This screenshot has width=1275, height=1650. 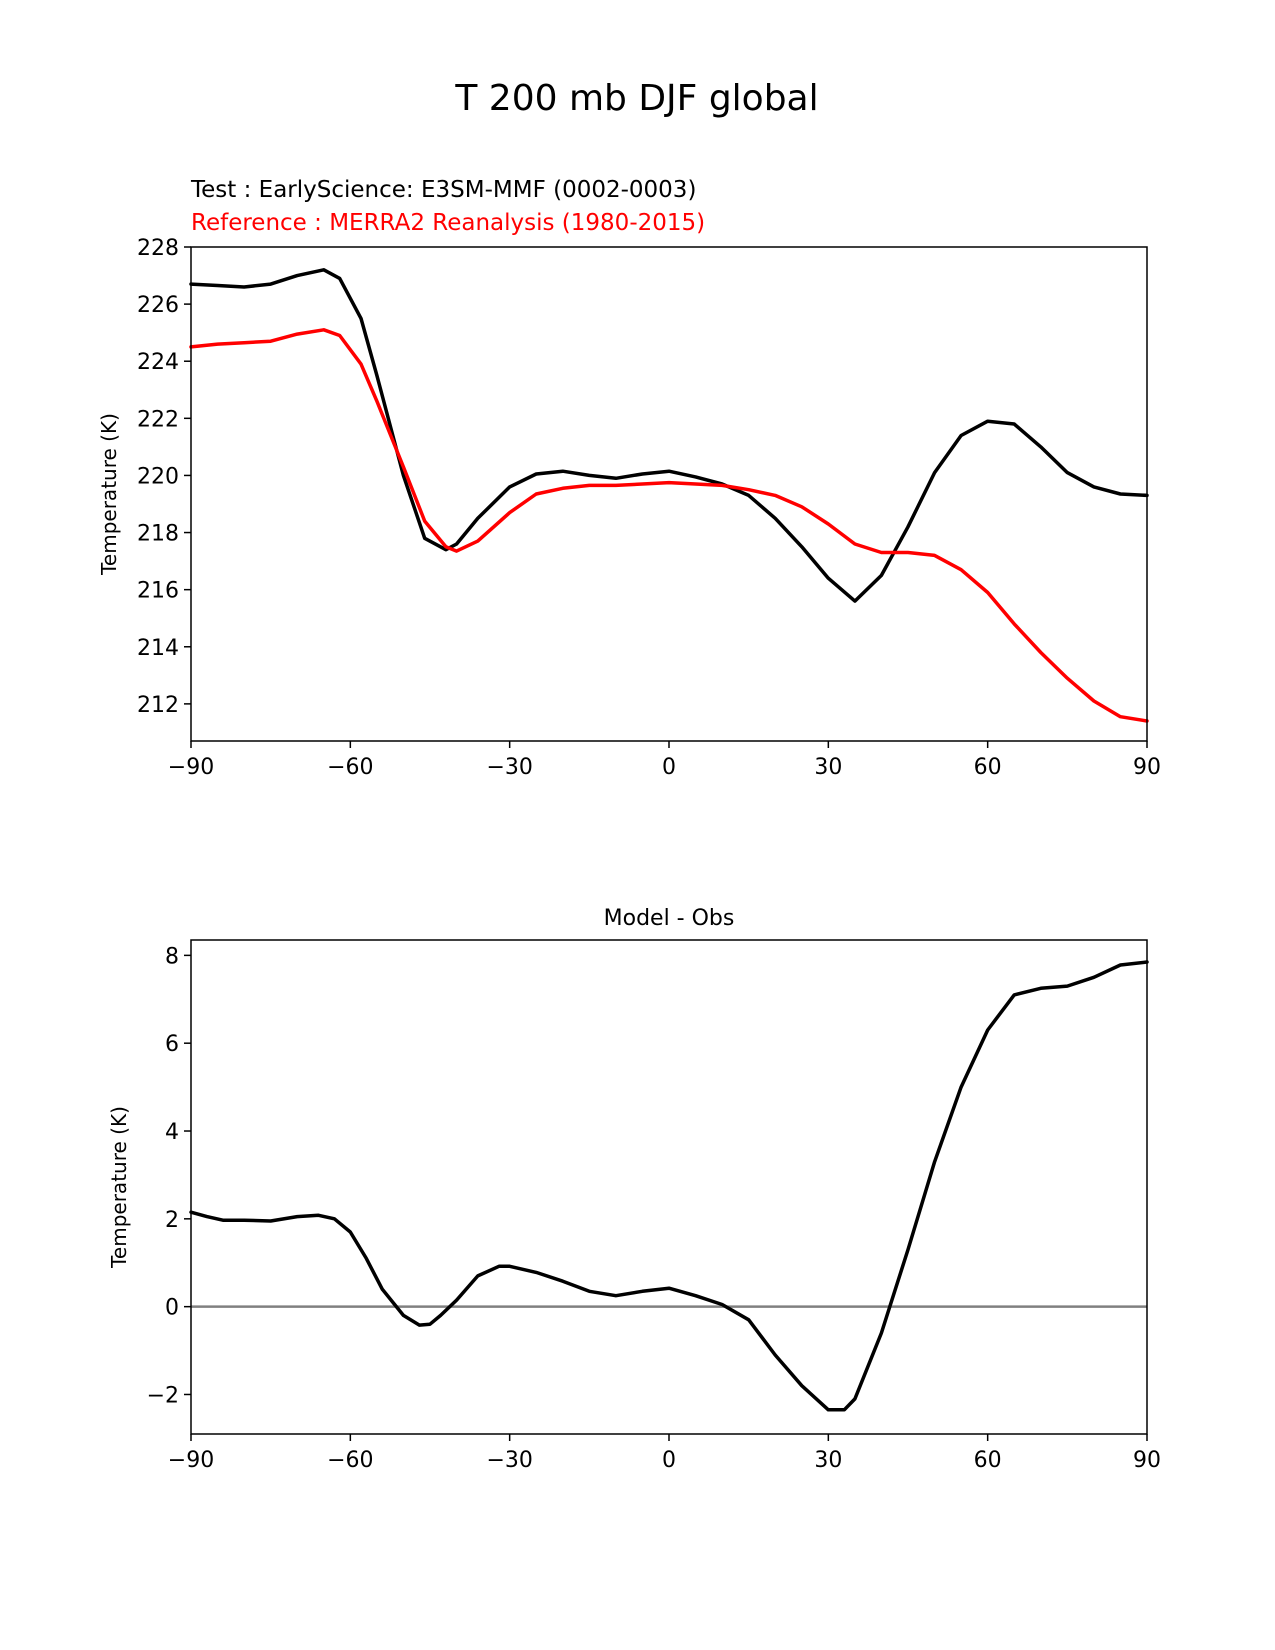 What do you see at coordinates (172, 956) in the screenshot?
I see `y-tick-label: 8` at bounding box center [172, 956].